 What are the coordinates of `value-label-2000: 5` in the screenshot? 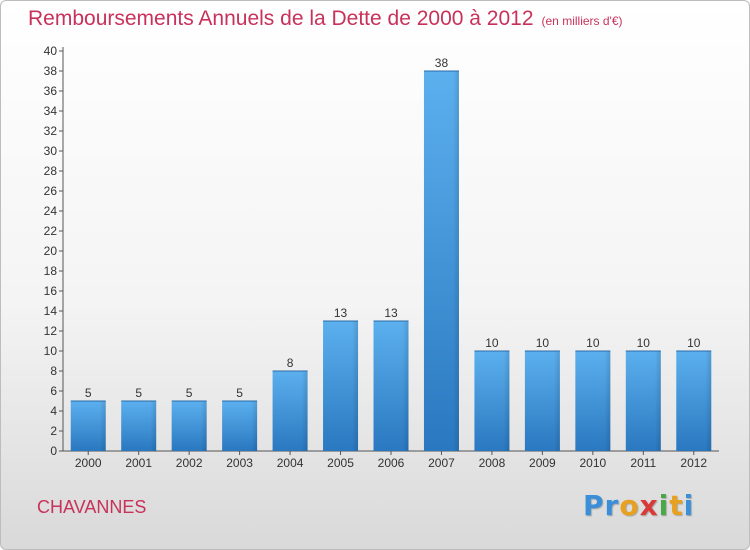 It's located at (88, 393).